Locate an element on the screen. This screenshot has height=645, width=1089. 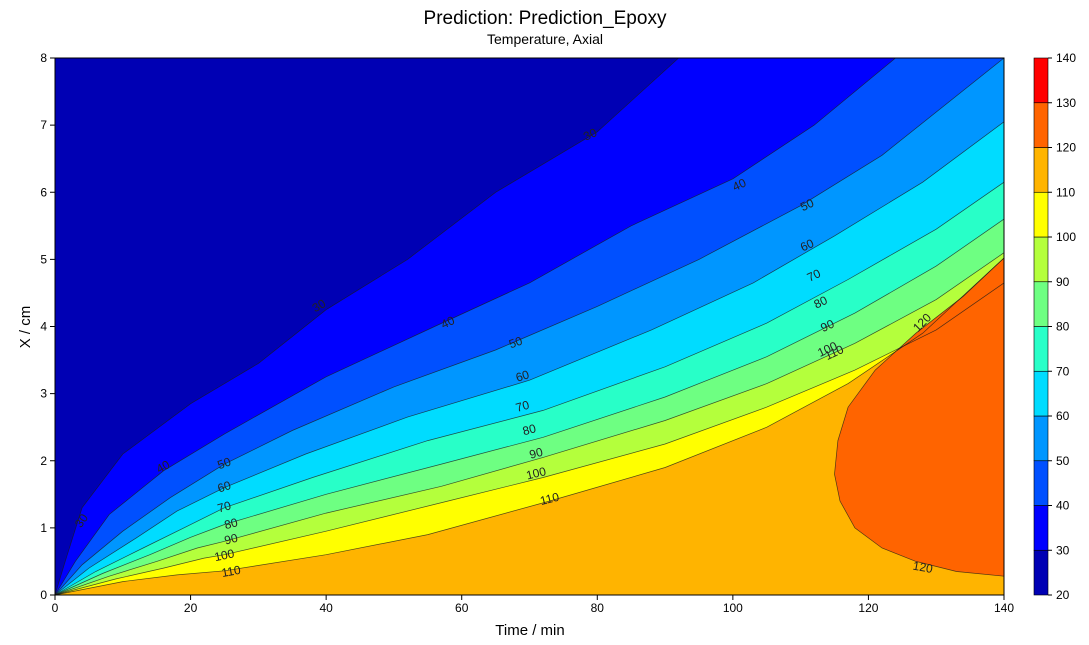
x-tick-label: 0 is located at coordinates (55, 608).